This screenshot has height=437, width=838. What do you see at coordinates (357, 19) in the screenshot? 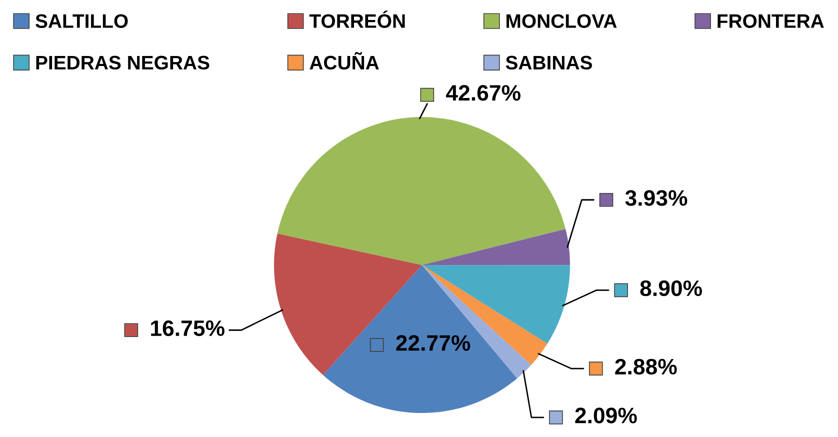
I see `legend-label: TORREÓN` at bounding box center [357, 19].